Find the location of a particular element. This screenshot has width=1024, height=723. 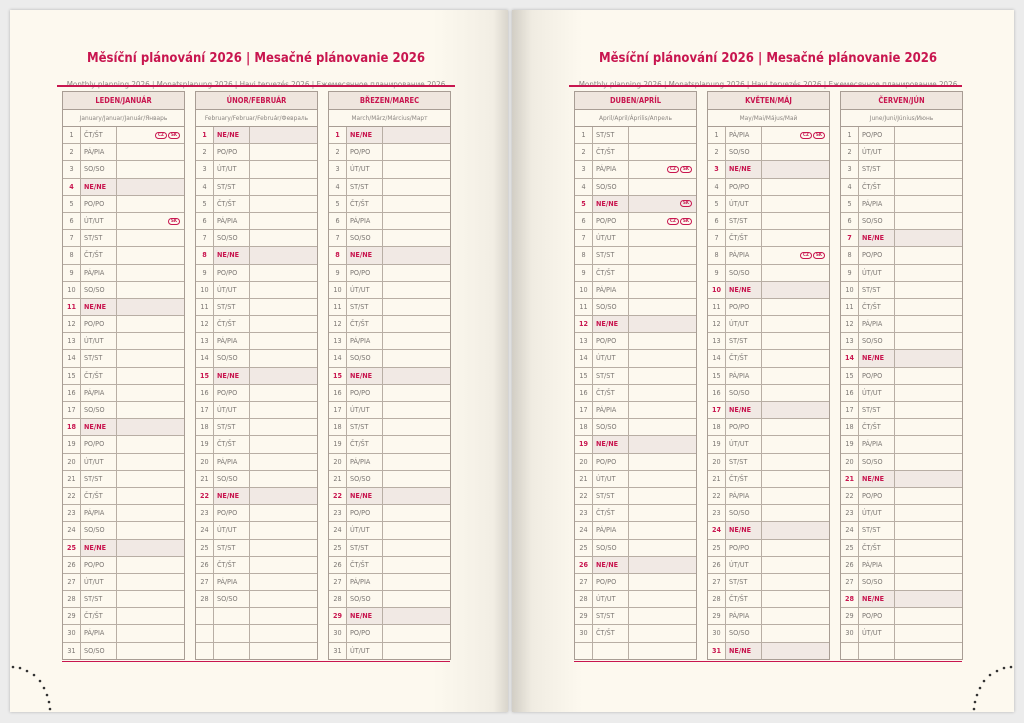

day-row: 26 NE/NE is located at coordinates (635, 565).